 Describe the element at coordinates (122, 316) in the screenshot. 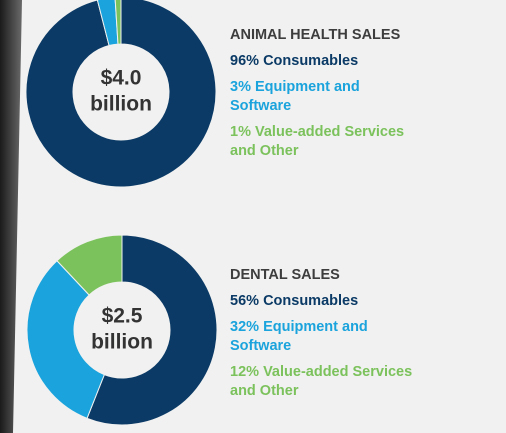

I see `center-label: $2.5` at that location.